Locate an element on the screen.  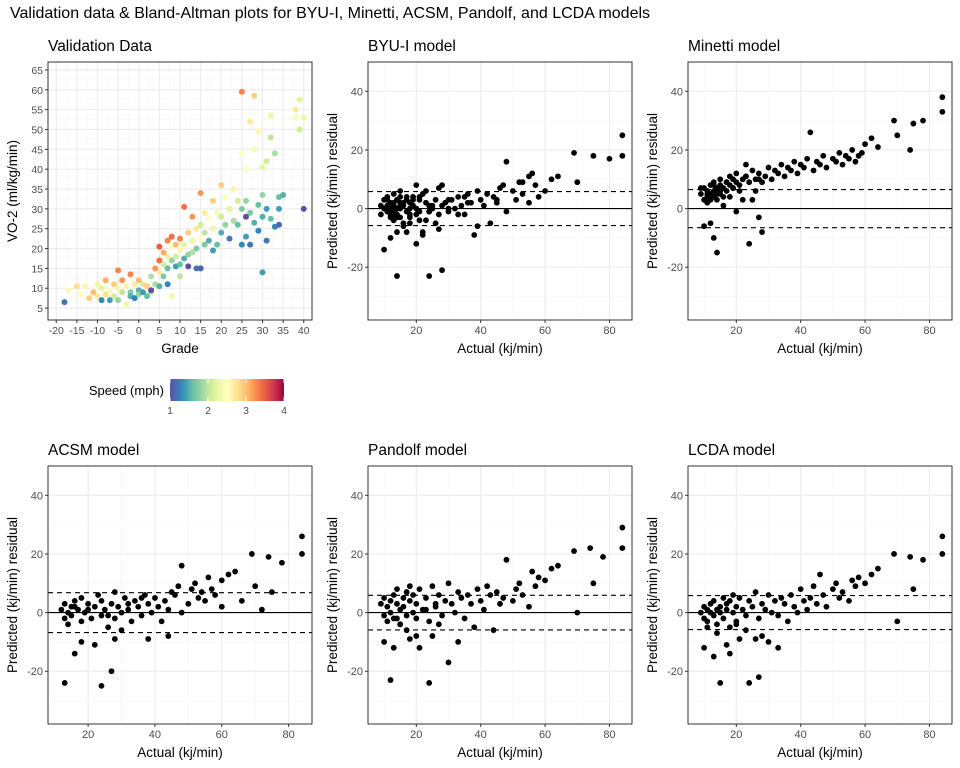
legend-title: Speed (mph) is located at coordinates (126, 390).